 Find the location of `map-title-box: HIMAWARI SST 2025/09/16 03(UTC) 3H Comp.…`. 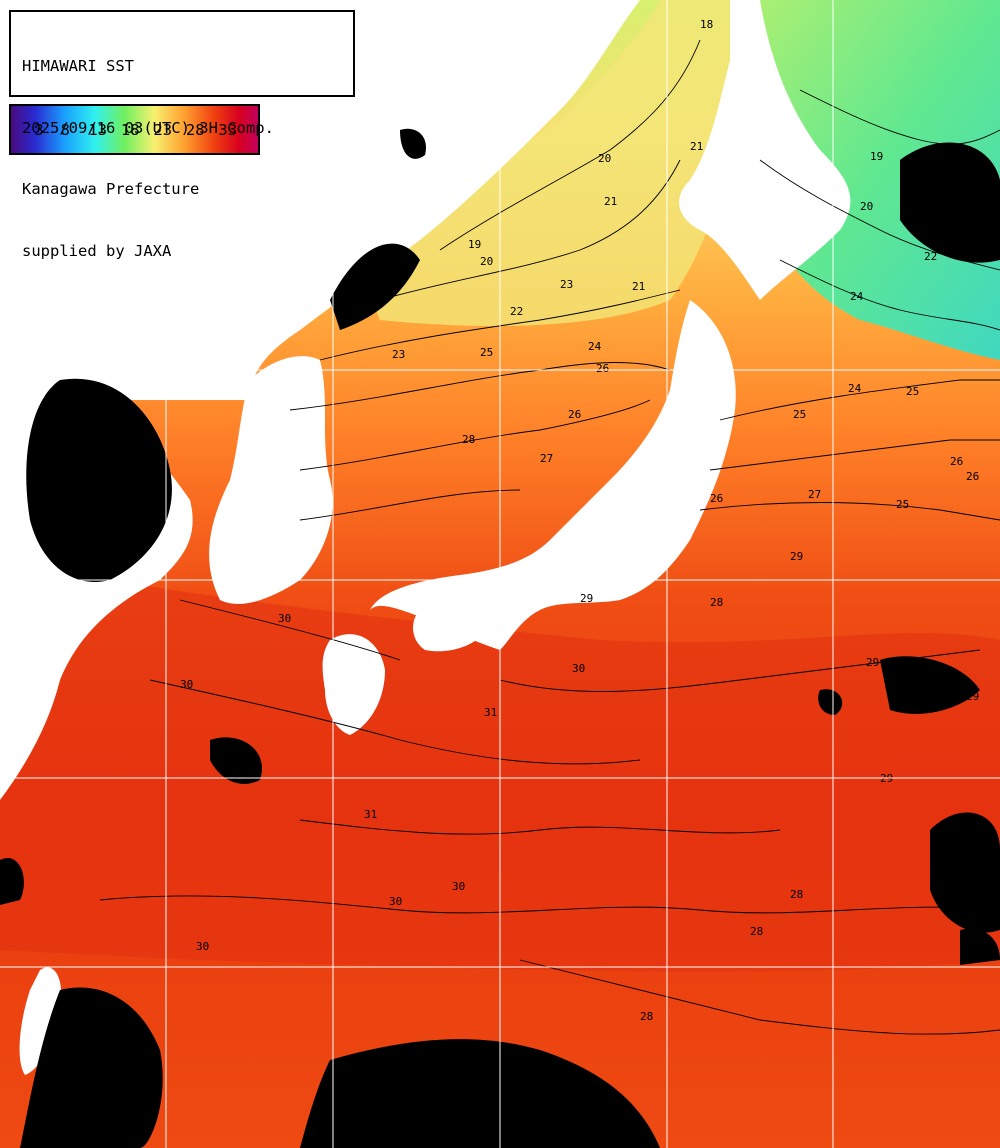

map-title-box: HIMAWARI SST 2025/09/16 03(UTC) 3H Comp.… is located at coordinates (182, 135).